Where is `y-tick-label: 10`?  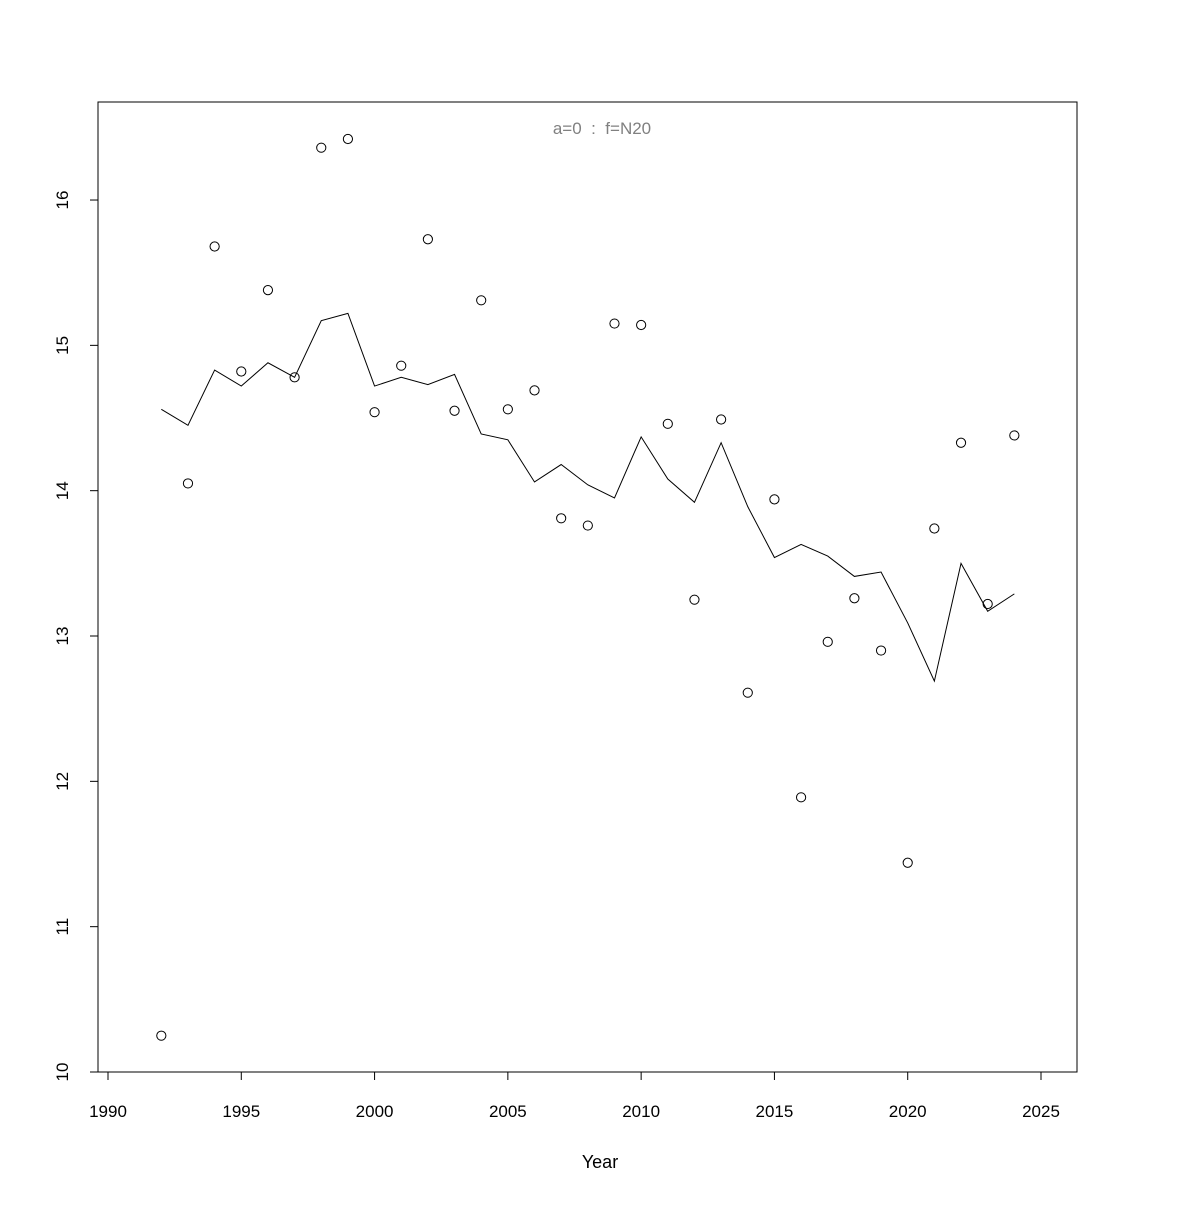
y-tick-label: 10 is located at coordinates (62, 1072).